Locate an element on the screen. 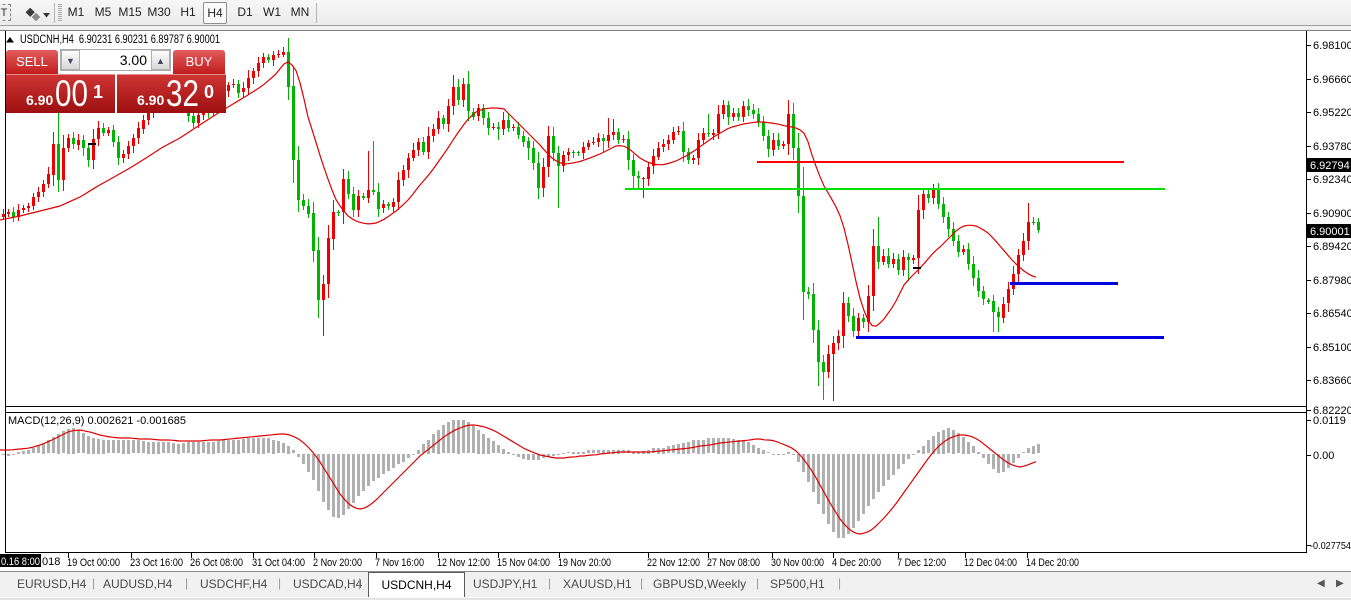  svg-text: 018 is located at coordinates (51, 562).